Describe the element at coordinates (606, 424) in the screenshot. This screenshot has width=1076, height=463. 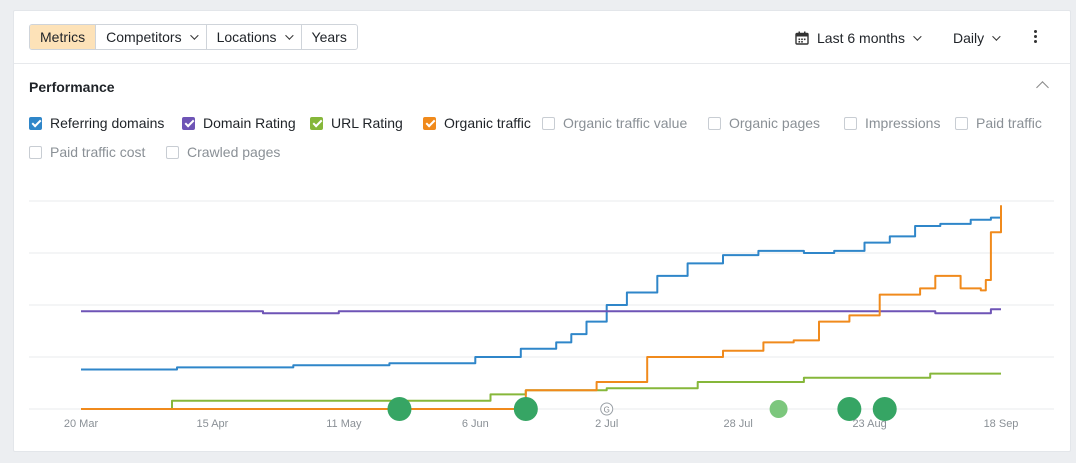
I see `x-tick-label: 2 Jul` at that location.